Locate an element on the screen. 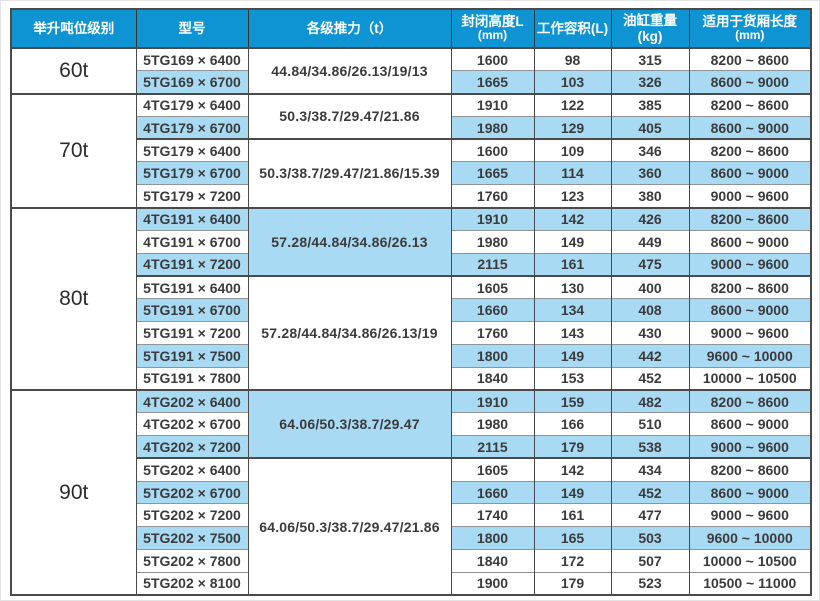 The height and width of the screenshot is (601, 820). closed-height-cell: 1605 is located at coordinates (492, 469).